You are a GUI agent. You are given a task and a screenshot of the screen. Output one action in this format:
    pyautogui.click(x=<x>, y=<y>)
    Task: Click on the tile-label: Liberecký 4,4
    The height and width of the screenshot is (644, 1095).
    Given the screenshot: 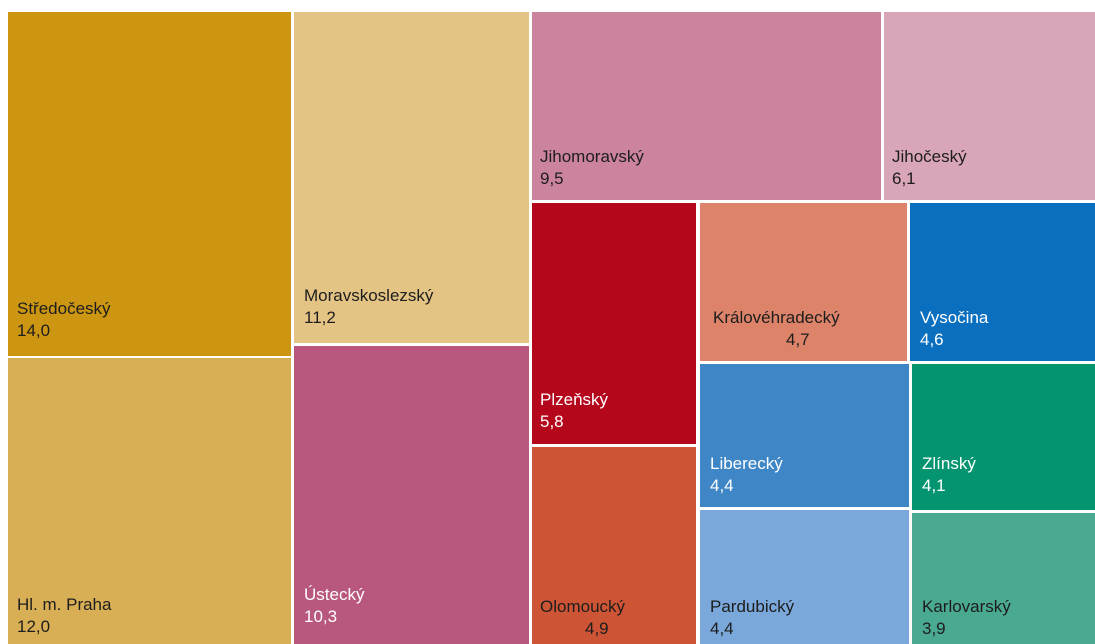 What is the action you would take?
    pyautogui.click(x=746, y=475)
    